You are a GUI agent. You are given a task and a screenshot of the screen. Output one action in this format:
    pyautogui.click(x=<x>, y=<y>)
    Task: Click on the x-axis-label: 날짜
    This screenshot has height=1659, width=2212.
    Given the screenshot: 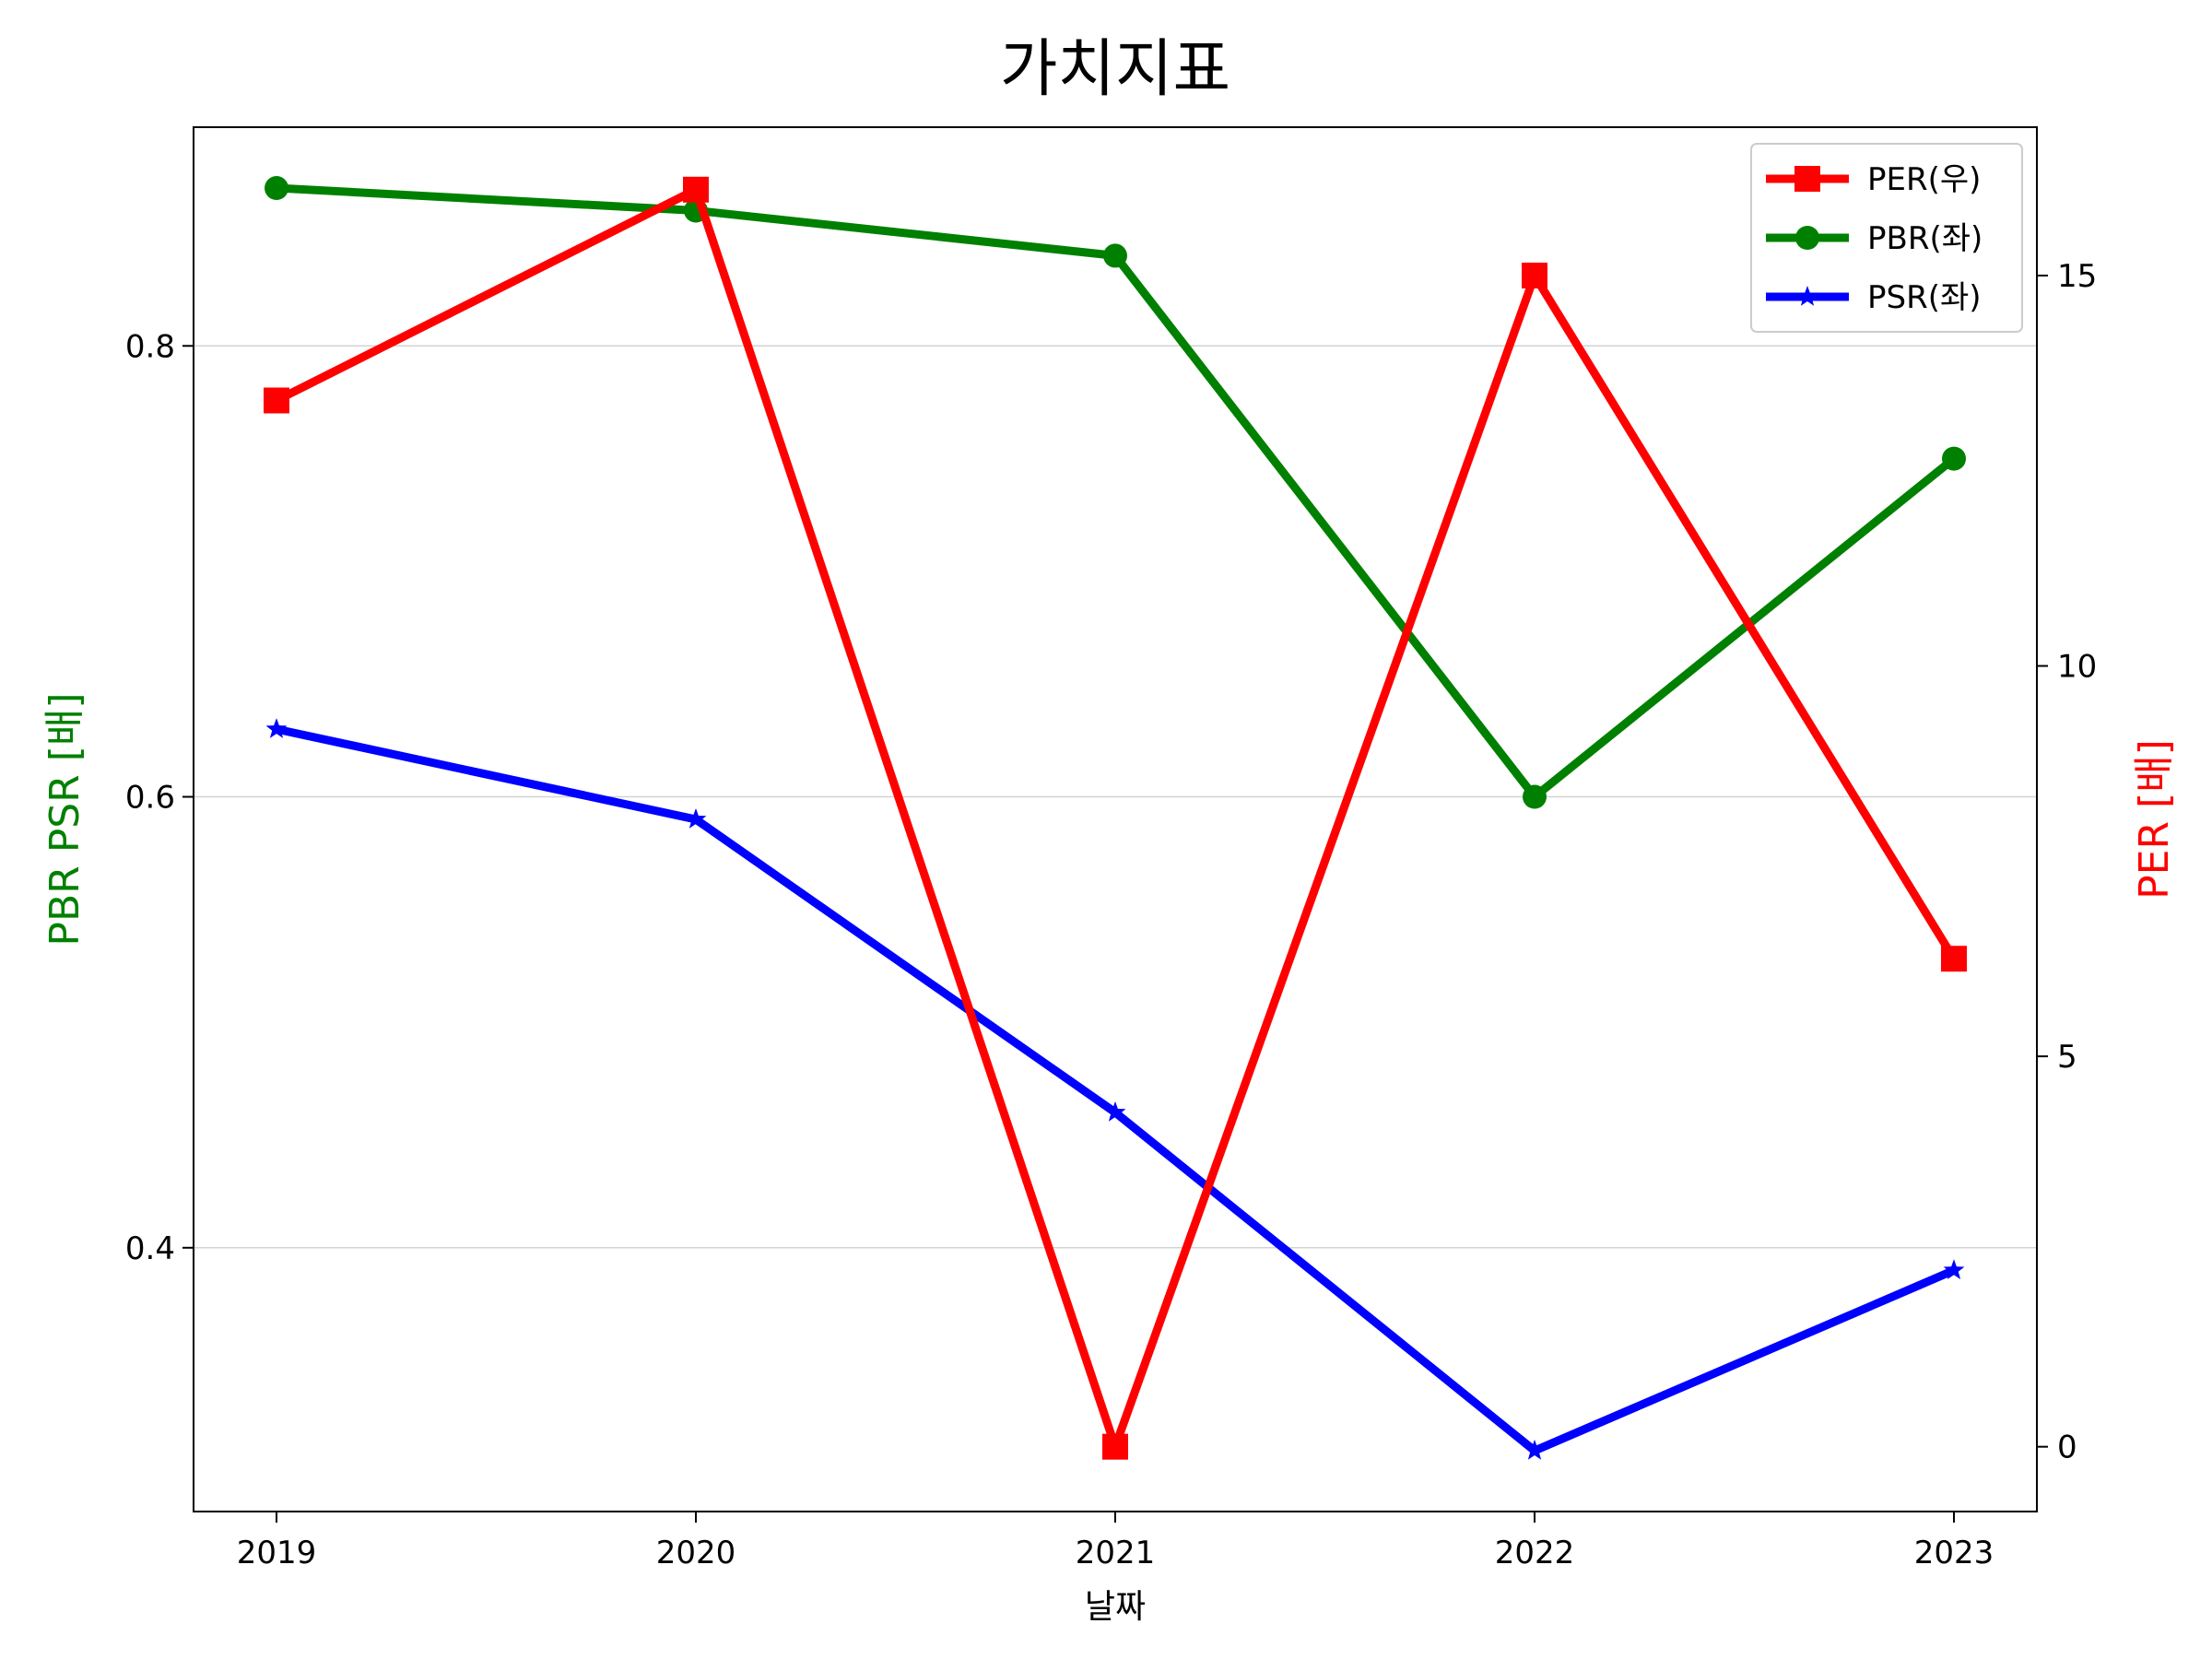 What is the action you would take?
    pyautogui.click(x=1115, y=1607)
    